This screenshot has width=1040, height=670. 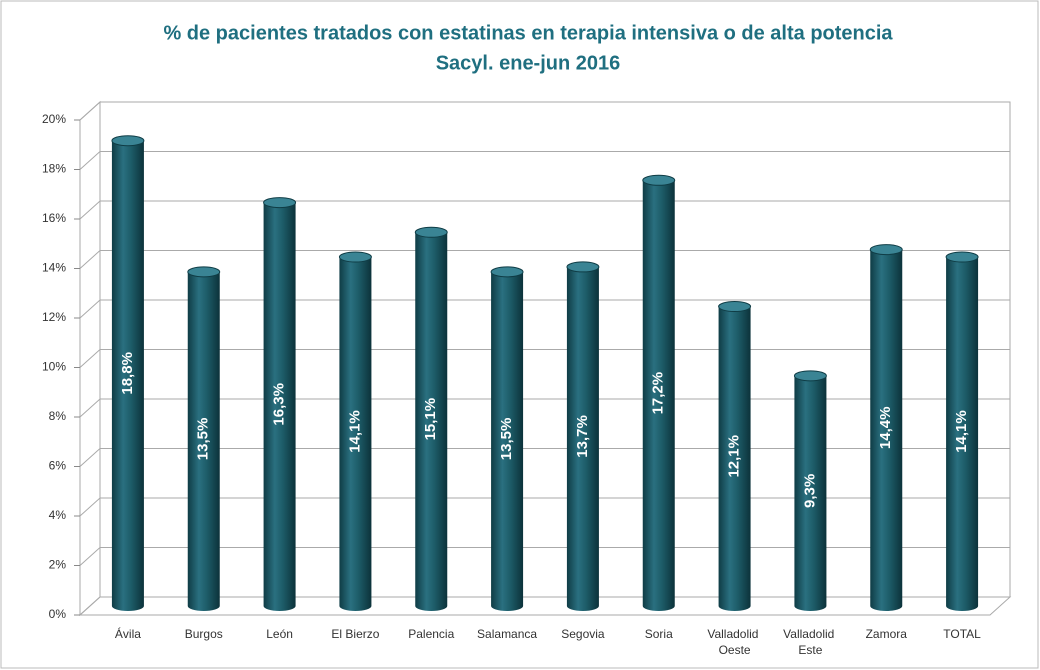 I want to click on y-tick-label: 2%, so click(x=58, y=565).